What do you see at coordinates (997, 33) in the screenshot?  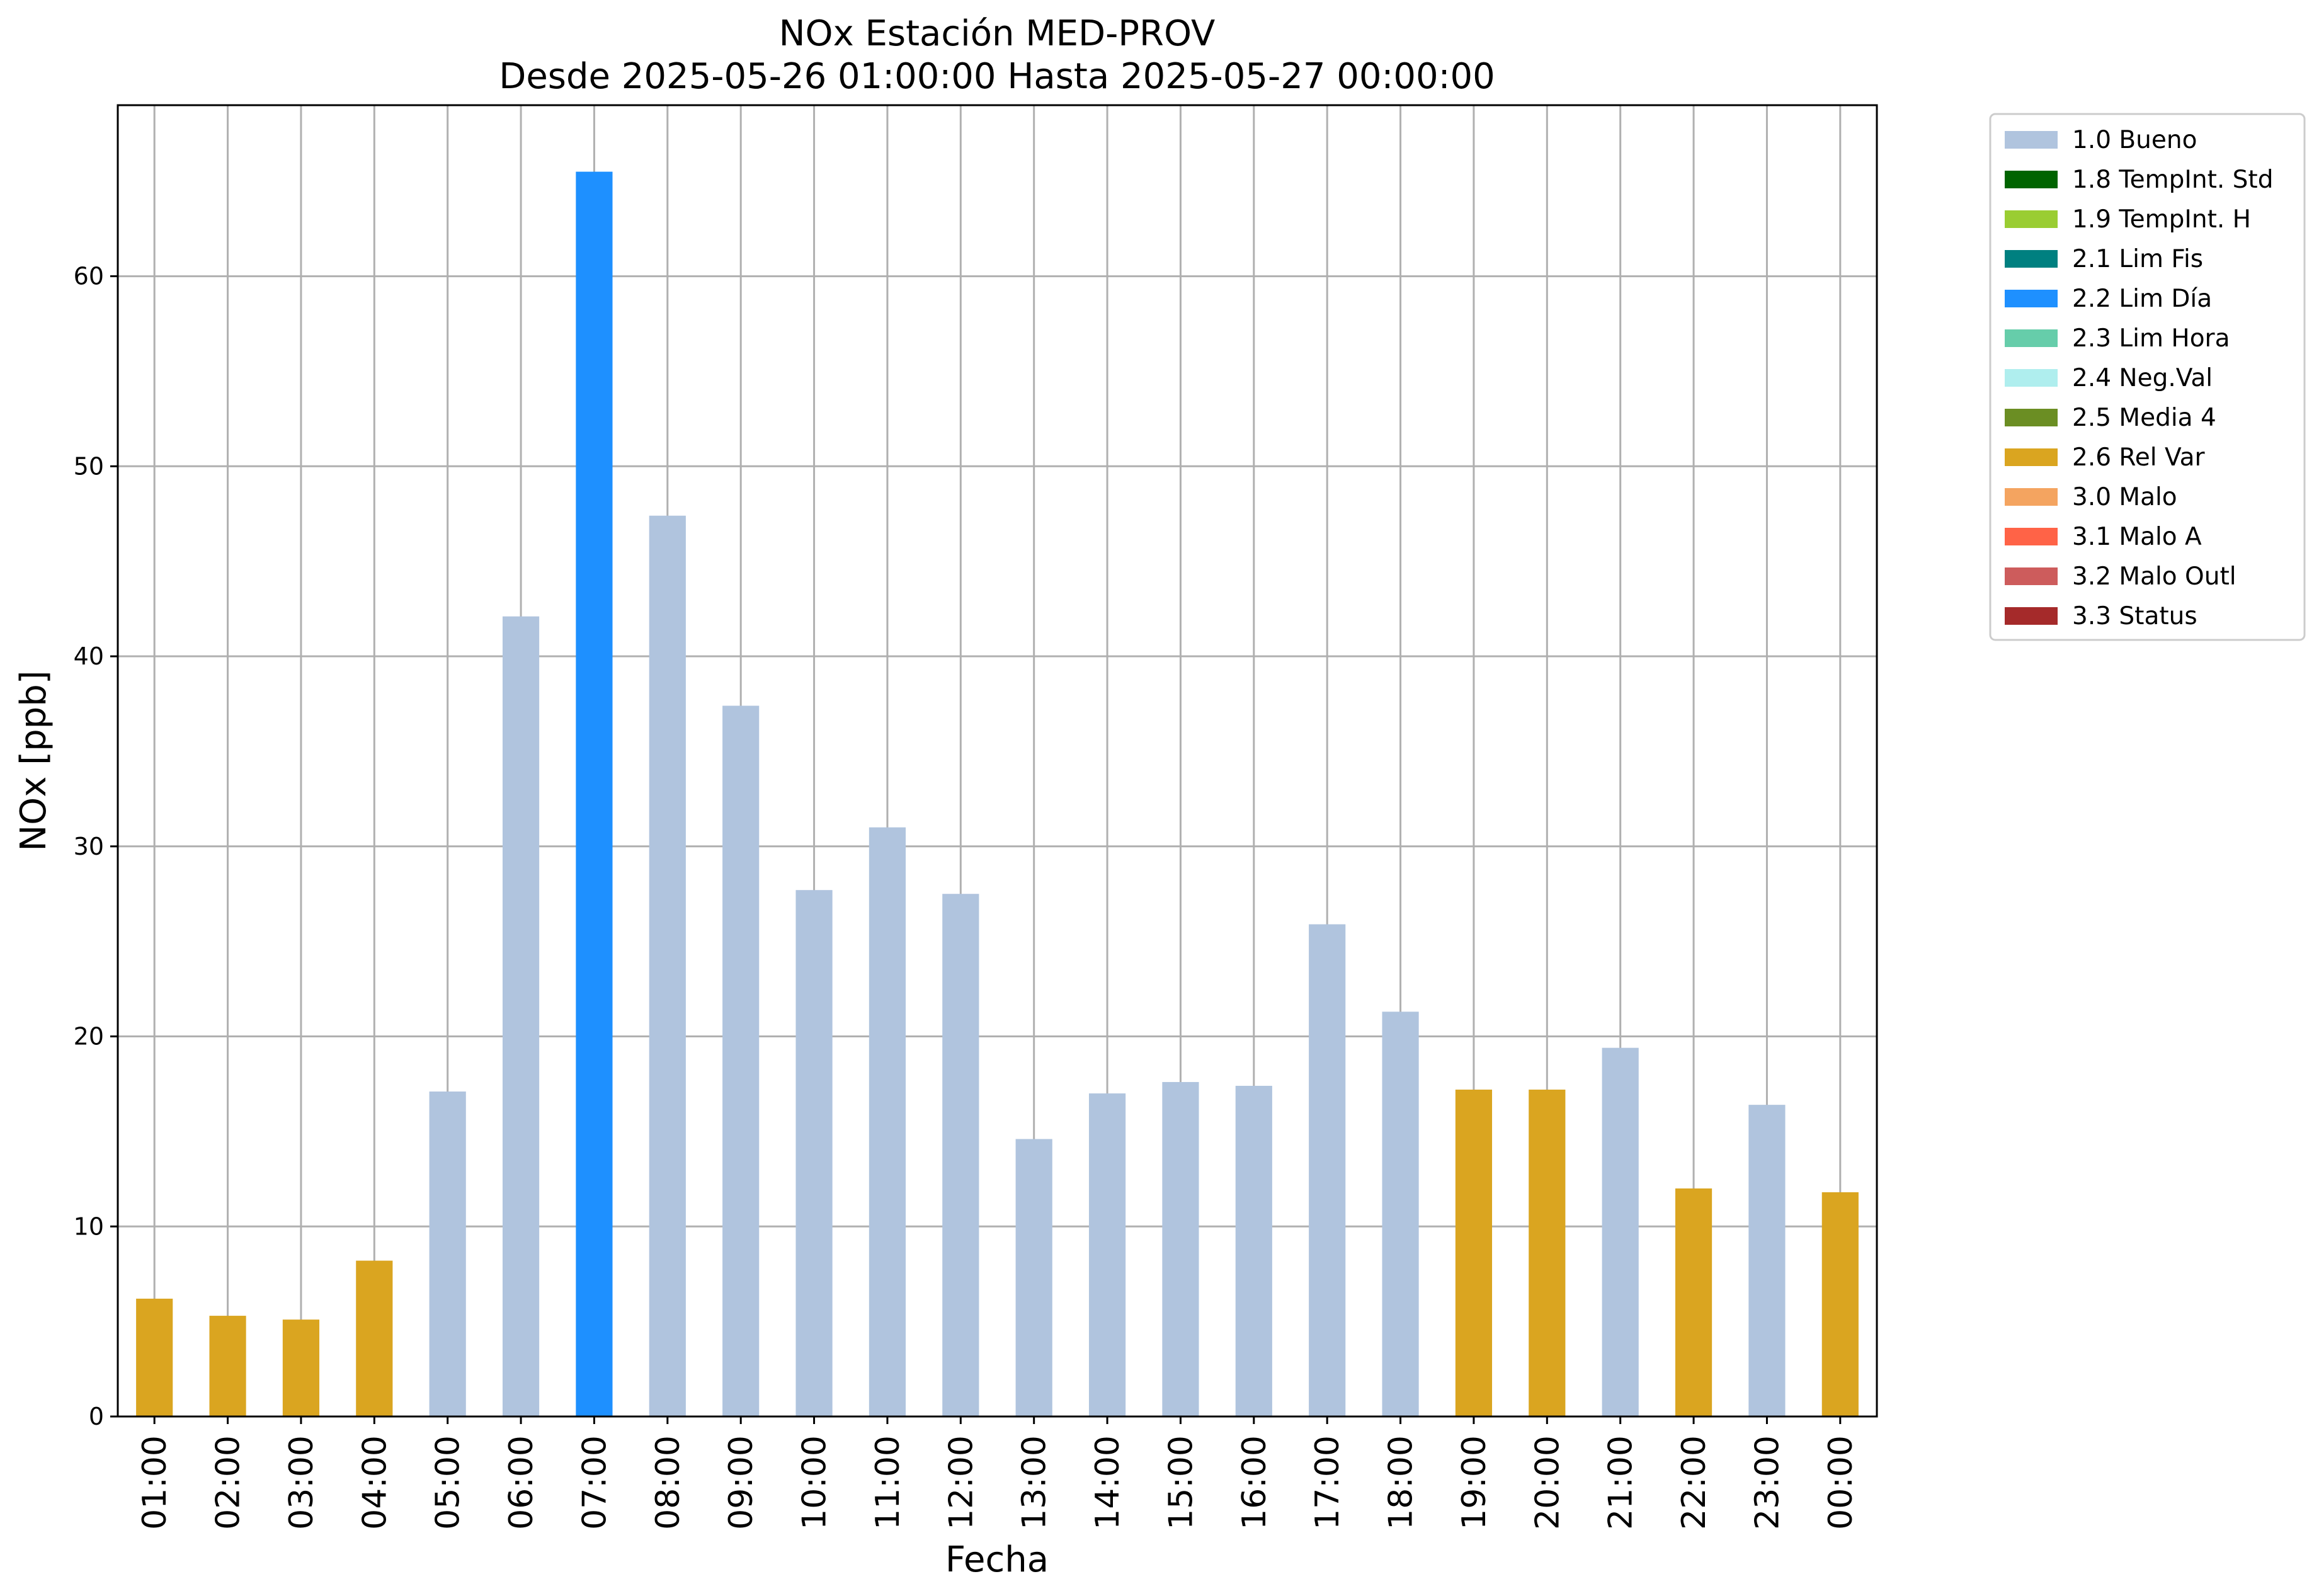 I see `chart-title: NOx Estación MED-PROV` at bounding box center [997, 33].